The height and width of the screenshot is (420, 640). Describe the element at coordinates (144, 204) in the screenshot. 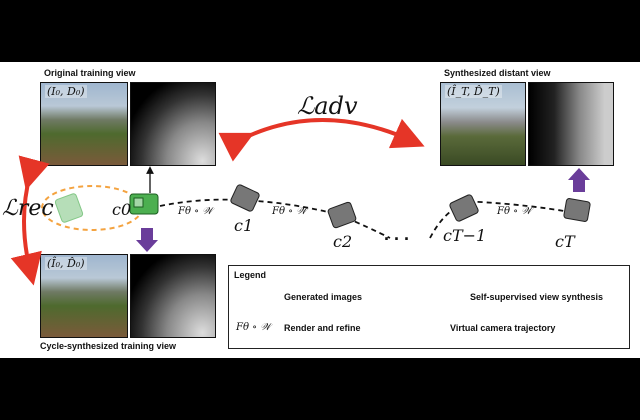

I see `camera-c0` at that location.